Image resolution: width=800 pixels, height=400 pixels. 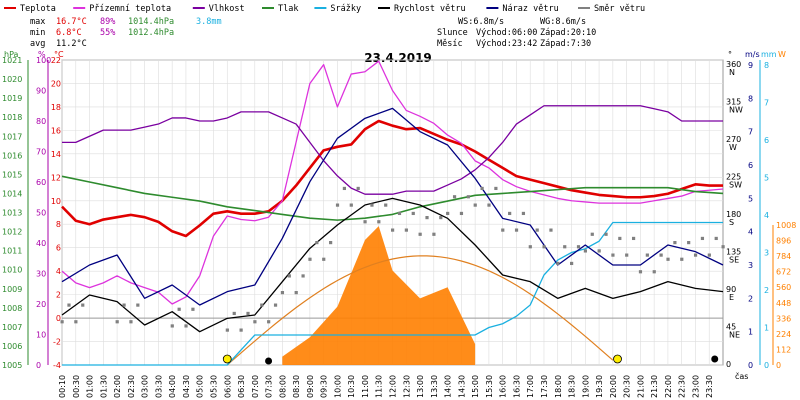 What do you see at coordinates (778, 365) in the screenshot?
I see `wm2-tick-label: 0` at bounding box center [778, 365].